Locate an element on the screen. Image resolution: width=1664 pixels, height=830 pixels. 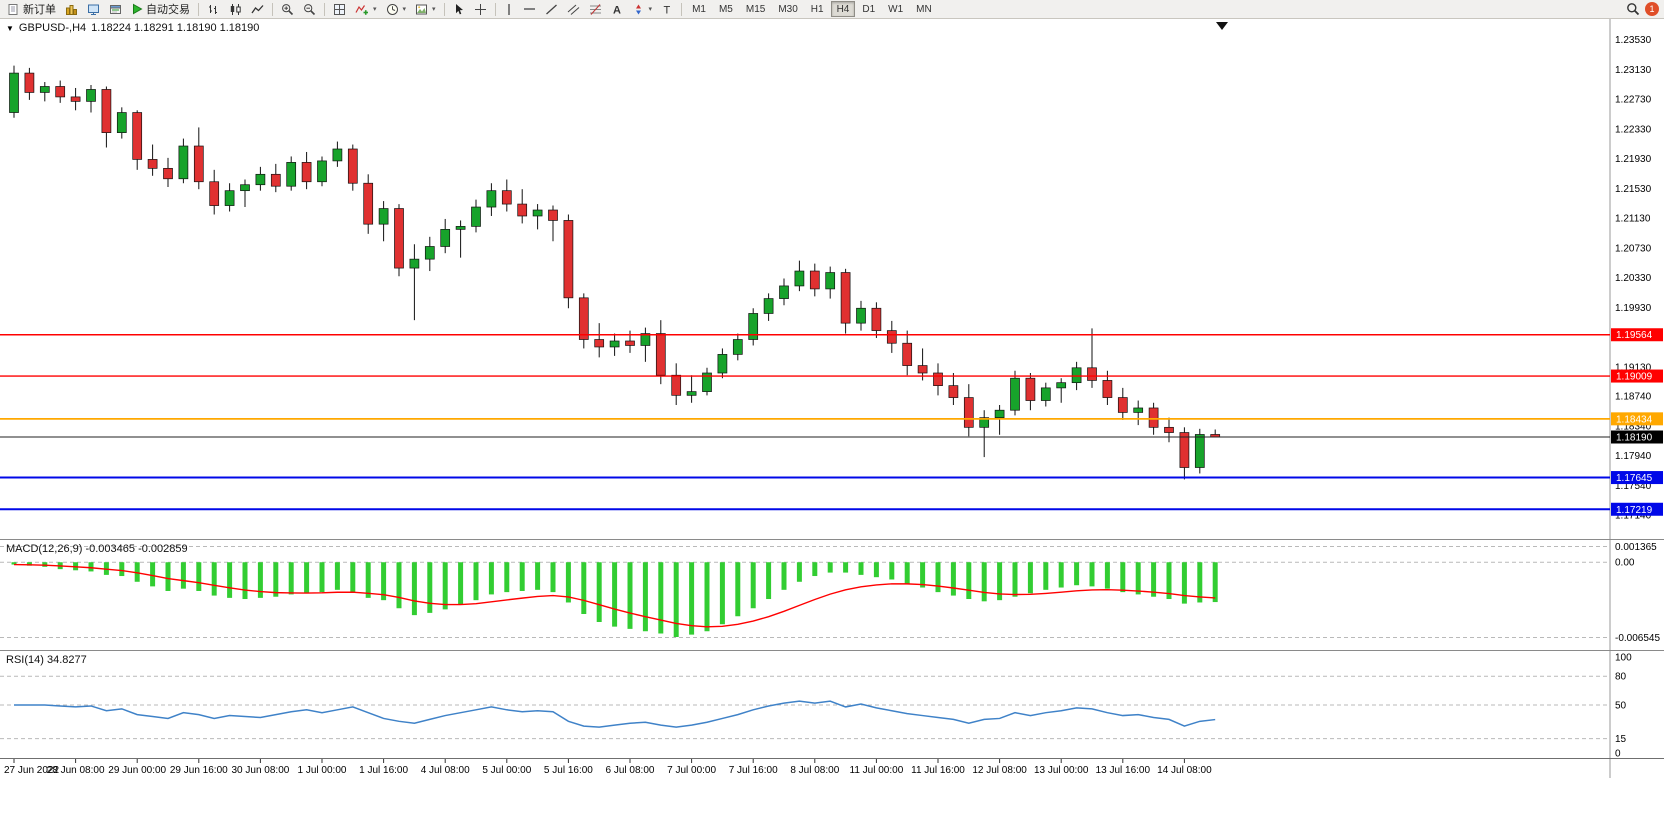
search-button is located at coordinates (1633, 9).